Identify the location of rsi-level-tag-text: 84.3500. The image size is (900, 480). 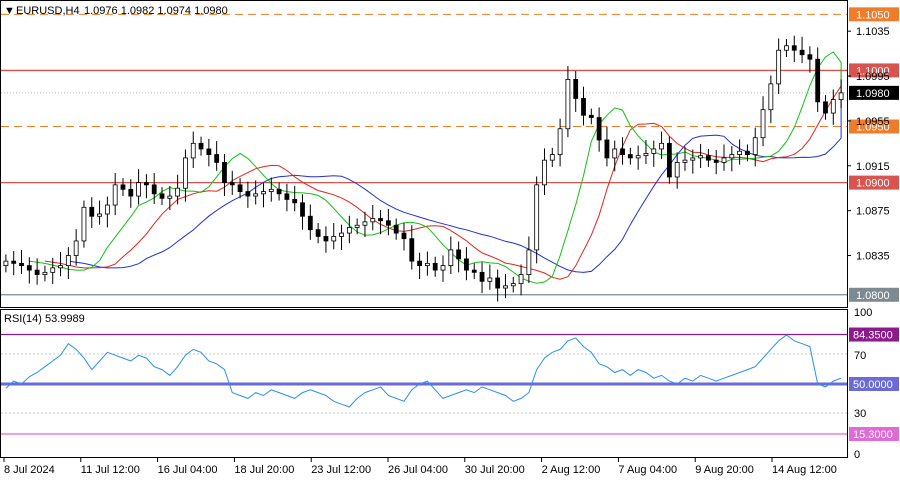
(873, 336).